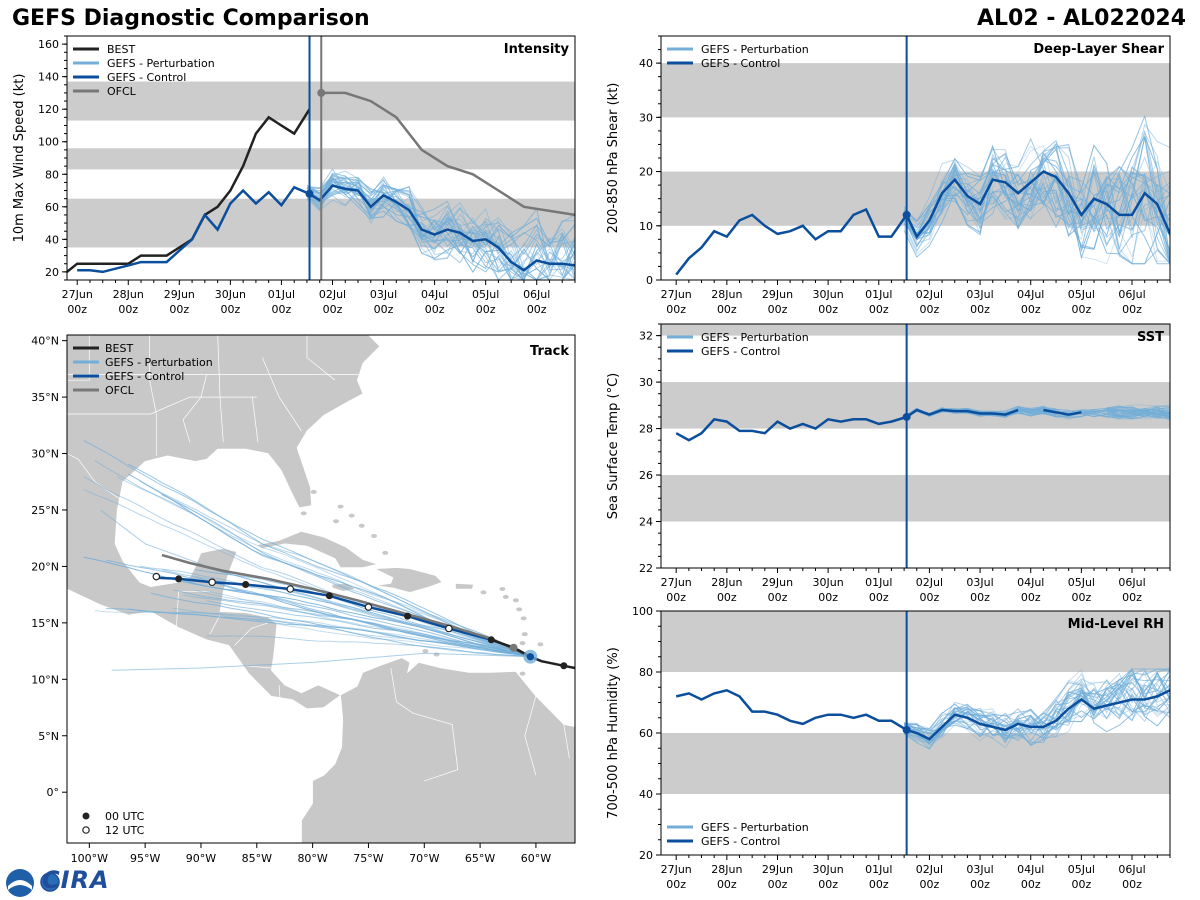  Describe the element at coordinates (646, 672) in the screenshot. I see `y-tick-label: 80` at that location.